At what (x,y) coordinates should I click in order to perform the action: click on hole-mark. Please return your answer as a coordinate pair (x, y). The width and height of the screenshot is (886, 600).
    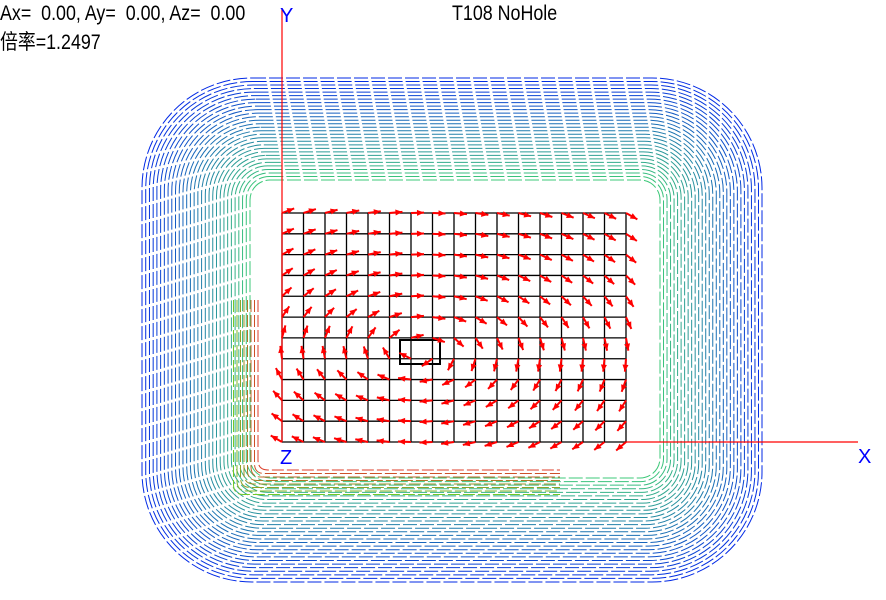
    Looking at the image, I should click on (420, 352).